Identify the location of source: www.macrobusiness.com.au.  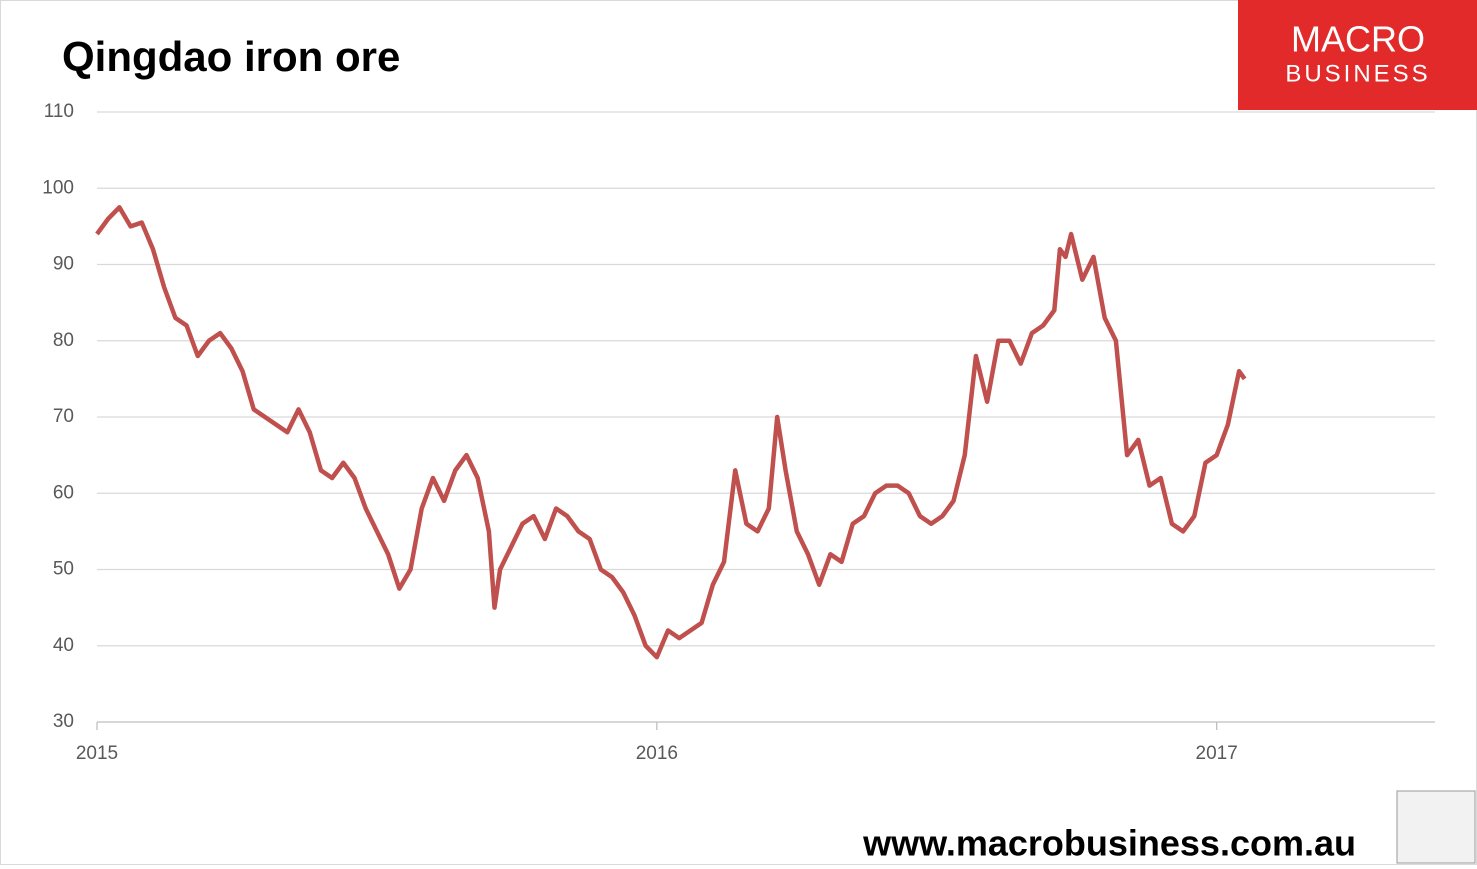
(1109, 843).